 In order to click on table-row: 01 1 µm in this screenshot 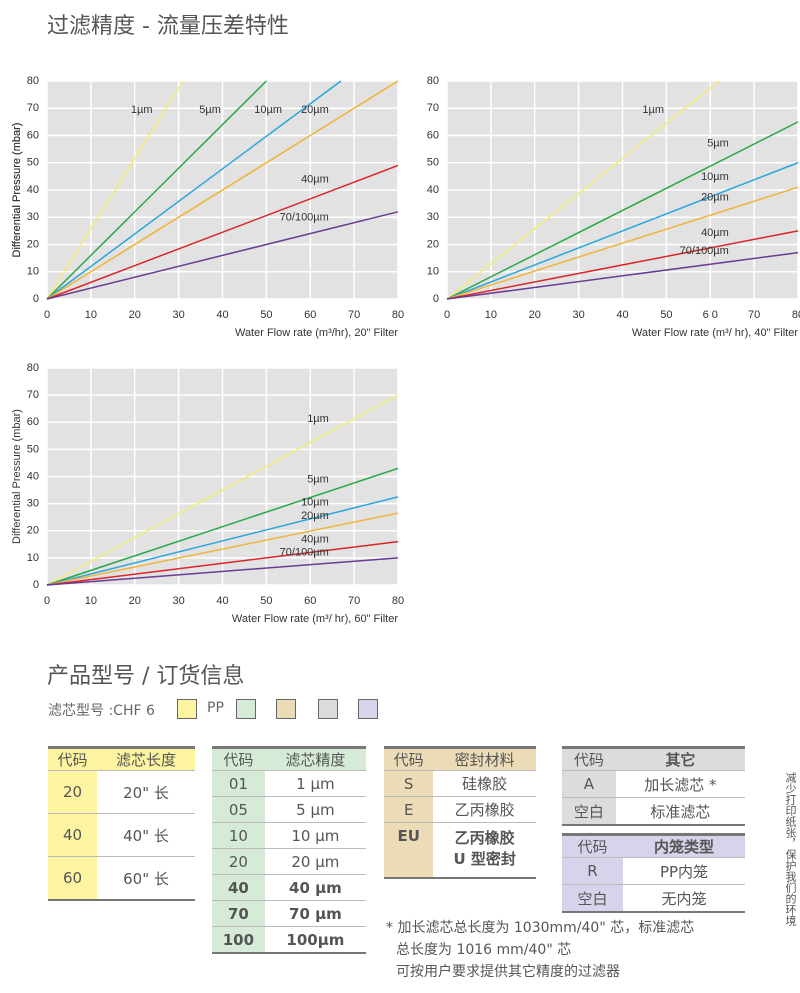, I will do `click(289, 783)`.